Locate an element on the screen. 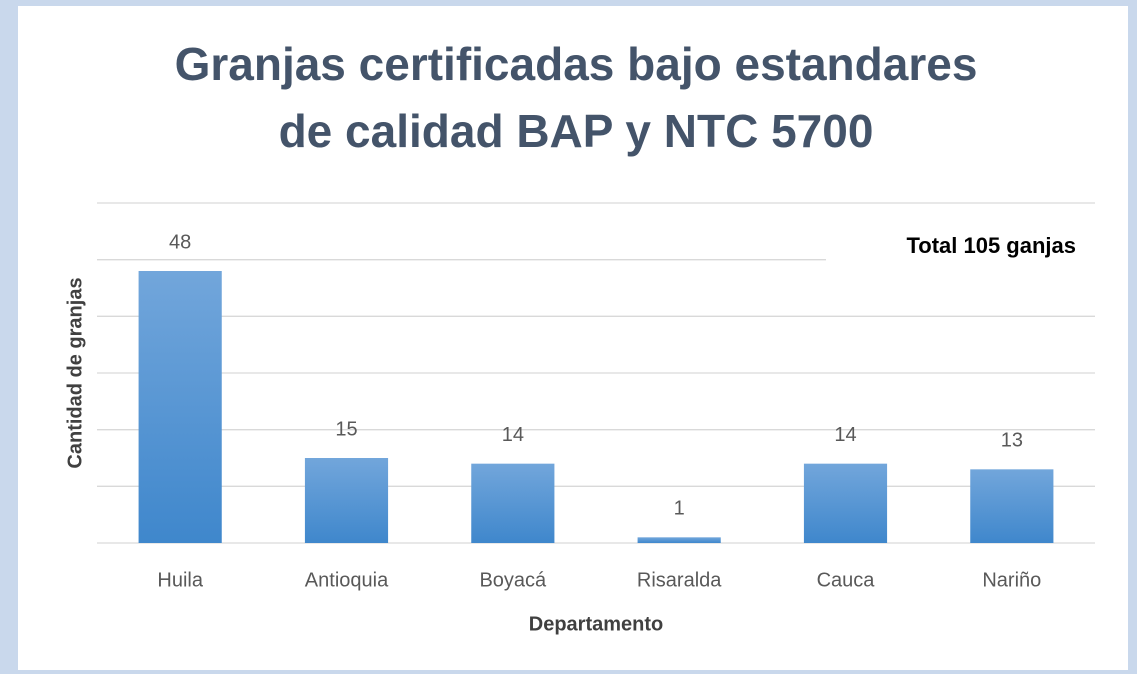 The width and height of the screenshot is (1137, 674). data-label: 48 is located at coordinates (180, 242).